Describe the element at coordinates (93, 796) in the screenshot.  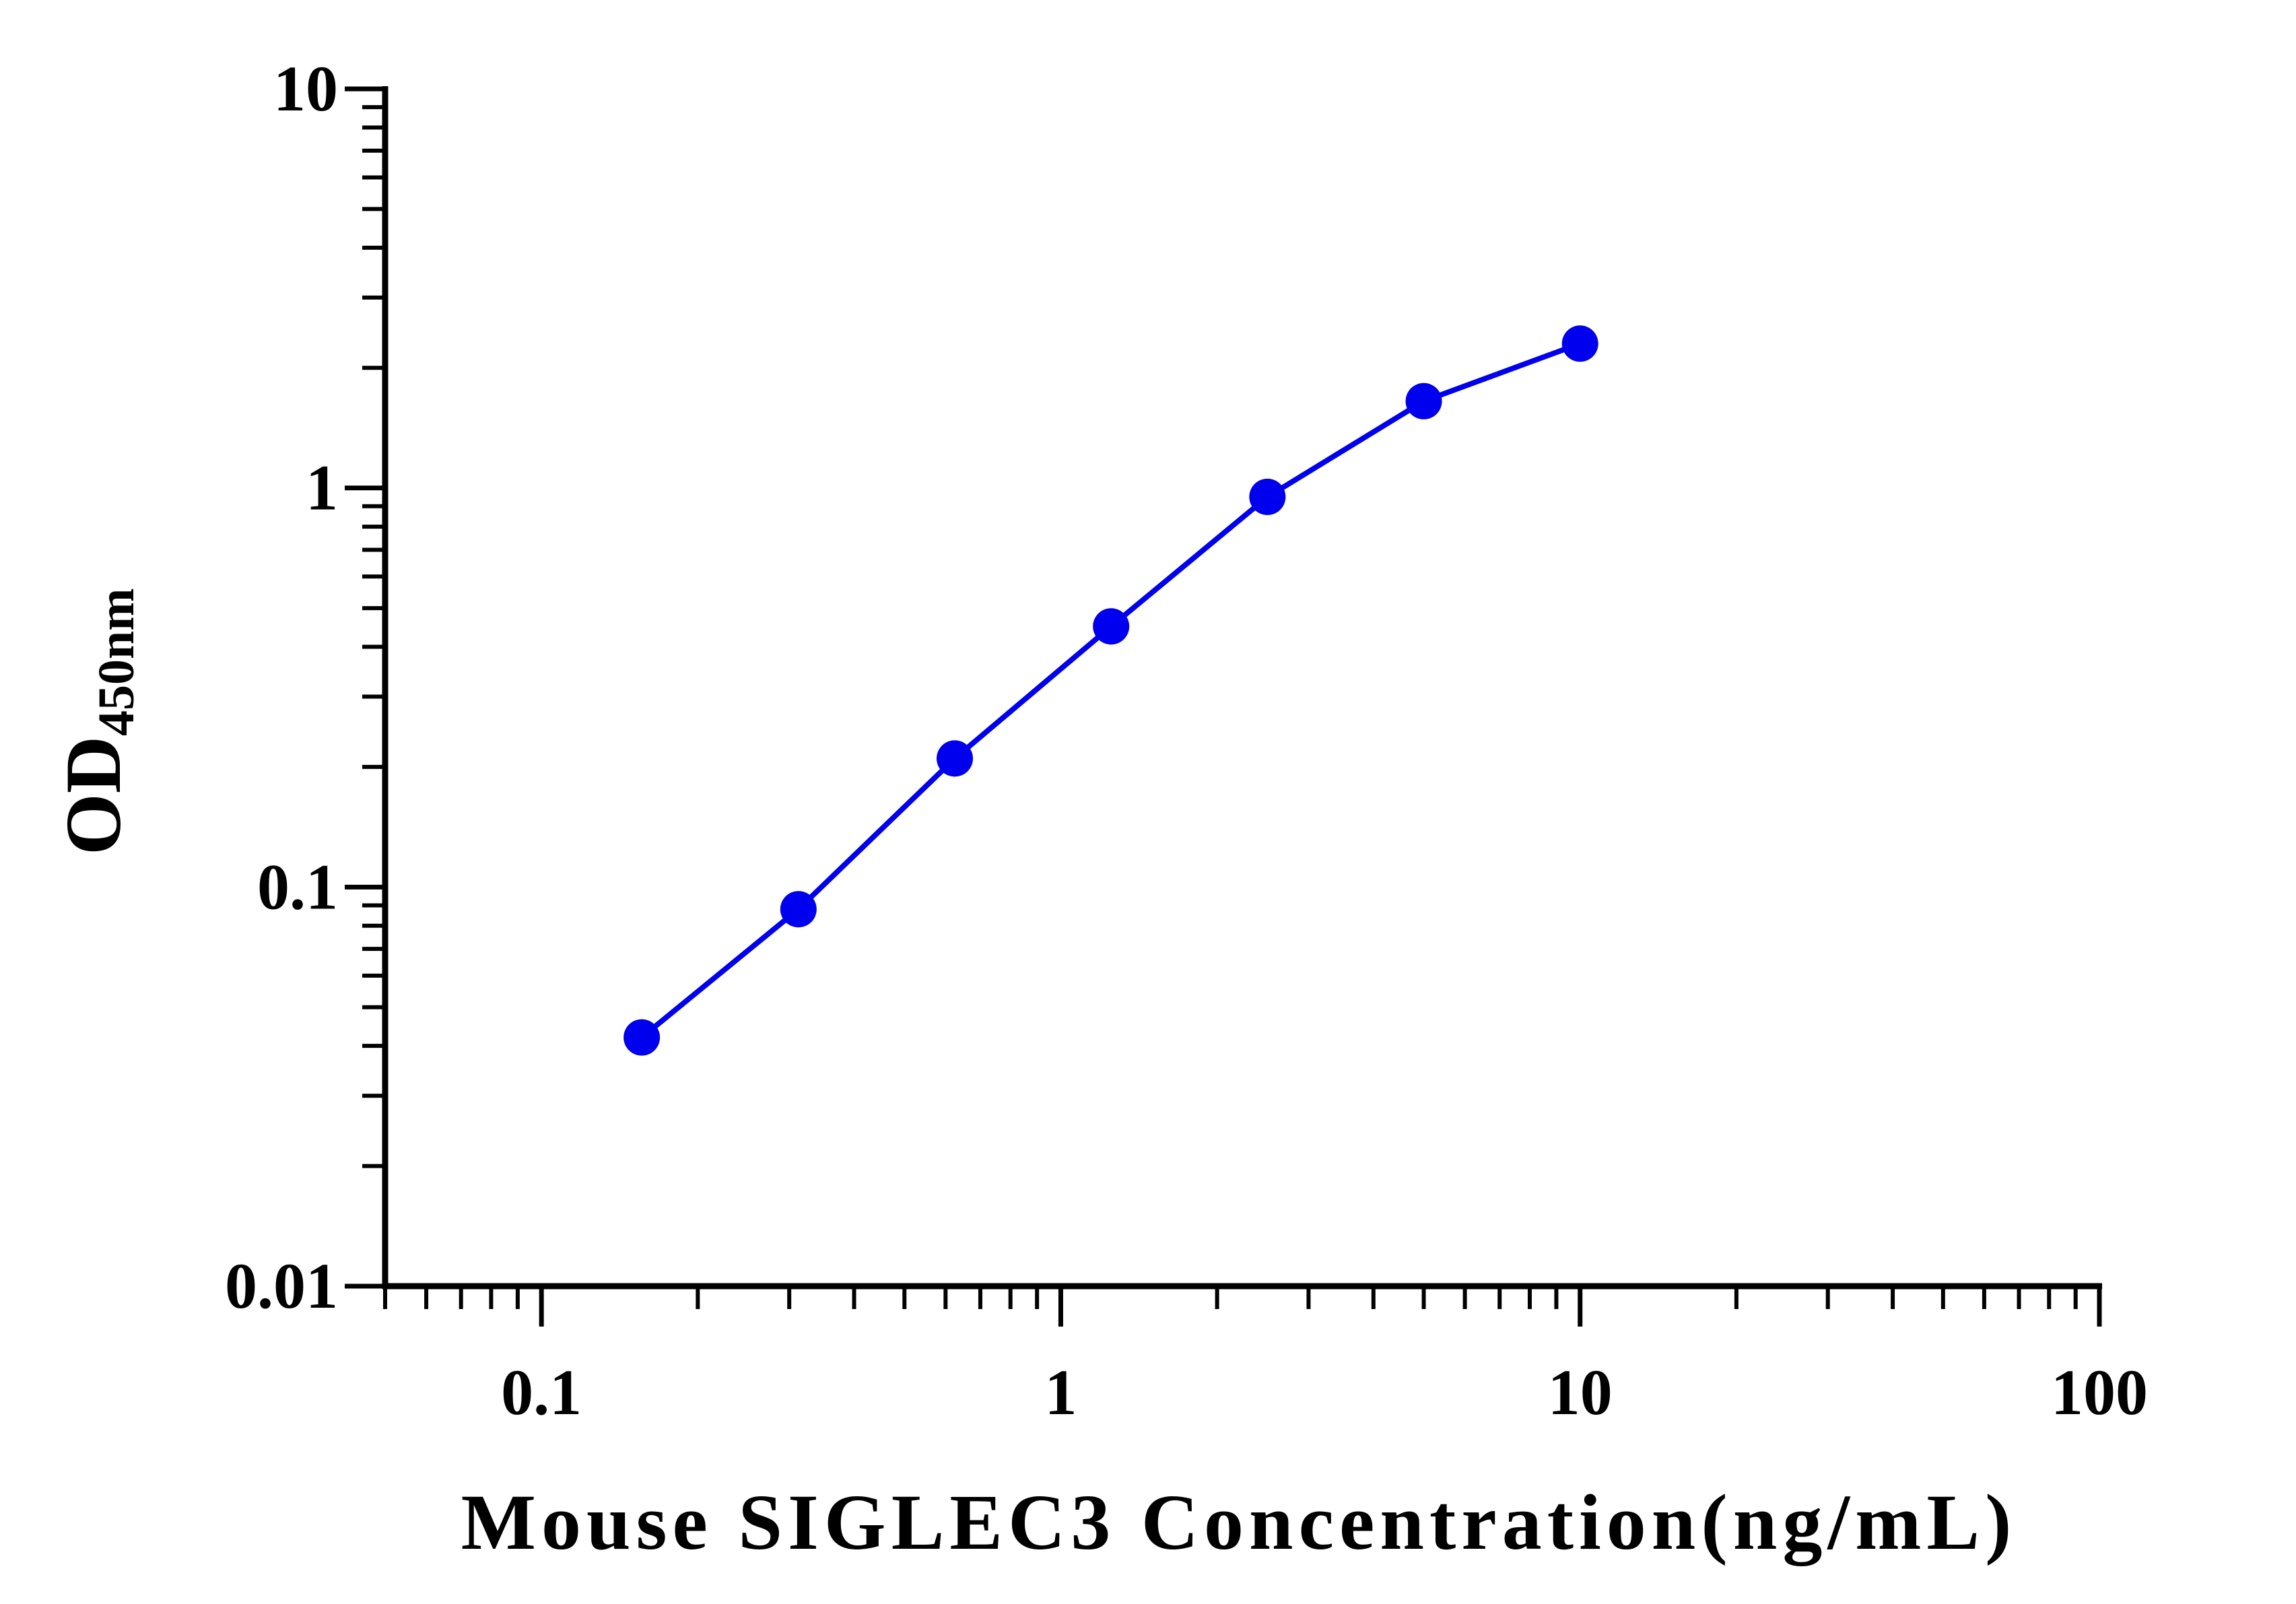
I see `y-axis-title-main: OD` at that location.